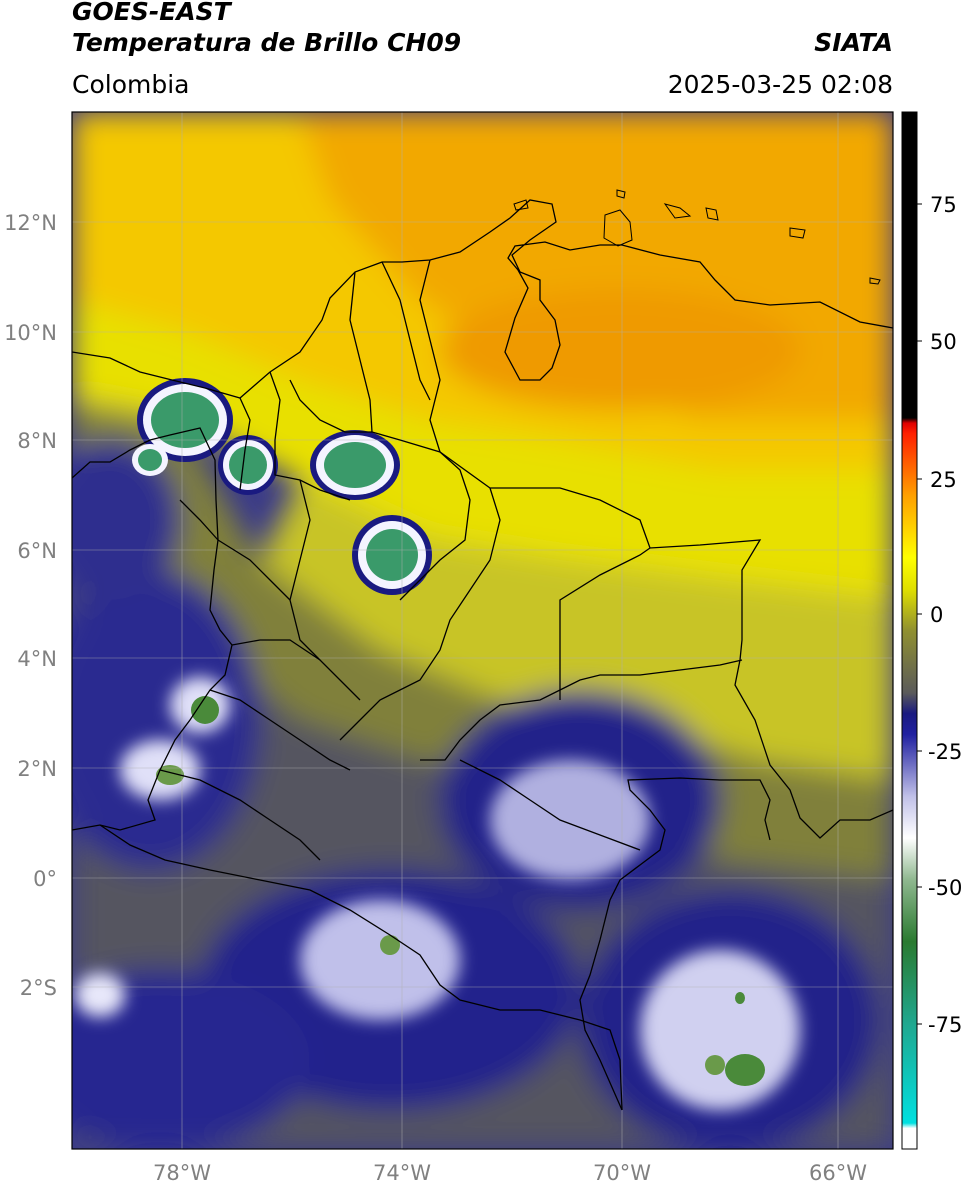 The width and height of the screenshot is (966, 1190). What do you see at coordinates (131, 84) in the screenshot?
I see `region-label: Colombia` at bounding box center [131, 84].